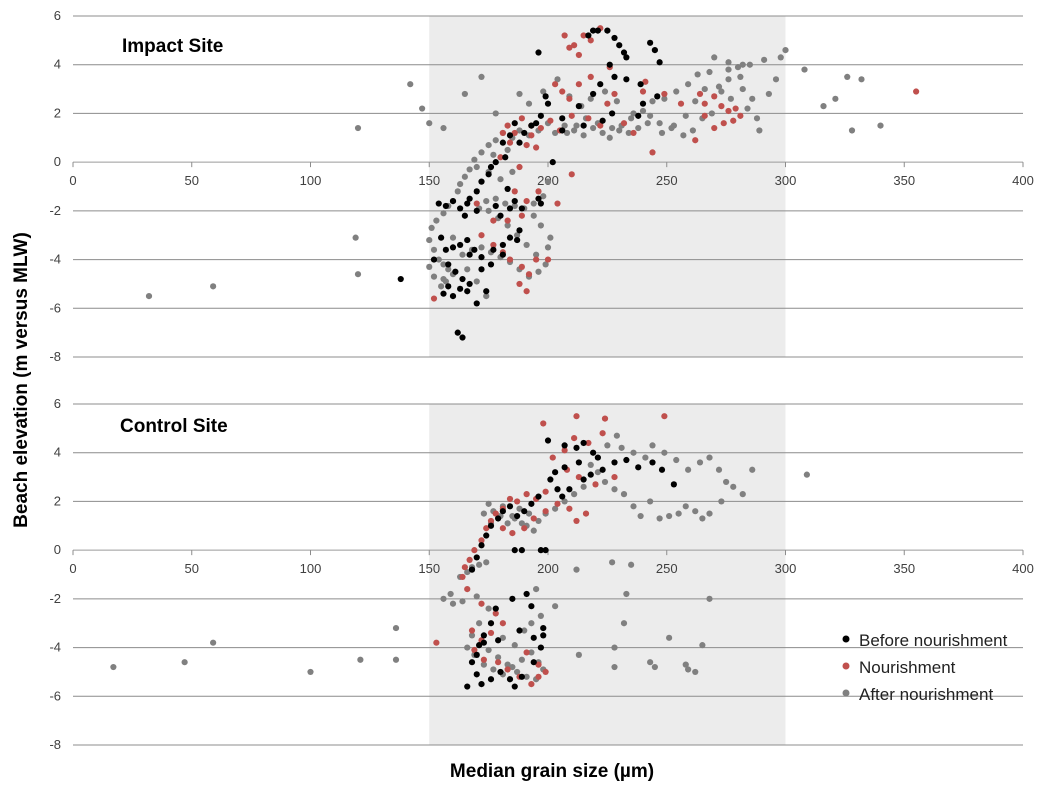 The height and width of the screenshot is (791, 1051). Describe the element at coordinates (21, 380) in the screenshot. I see `y-axis-title: Beach elevation (m versus MLW)` at that location.